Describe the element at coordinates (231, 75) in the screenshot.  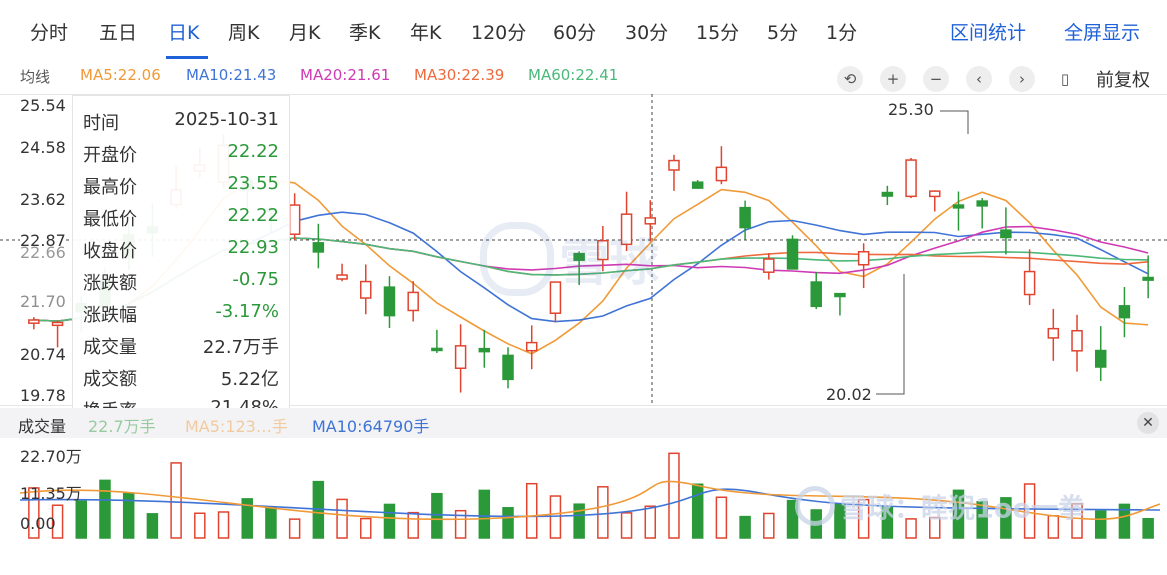
I see `ma10-legend: MA10:21.43` at that location.